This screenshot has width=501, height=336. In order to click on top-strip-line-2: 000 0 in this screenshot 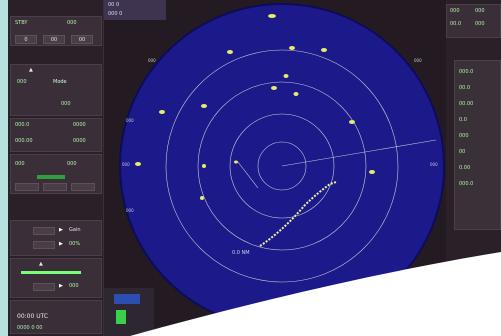, I will do `click(115, 14)`.